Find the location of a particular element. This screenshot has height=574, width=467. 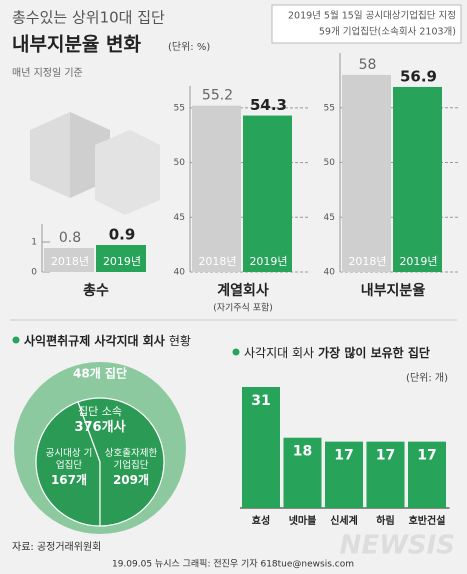

source: 자료: 공정거래위원회 is located at coordinates (56, 546).